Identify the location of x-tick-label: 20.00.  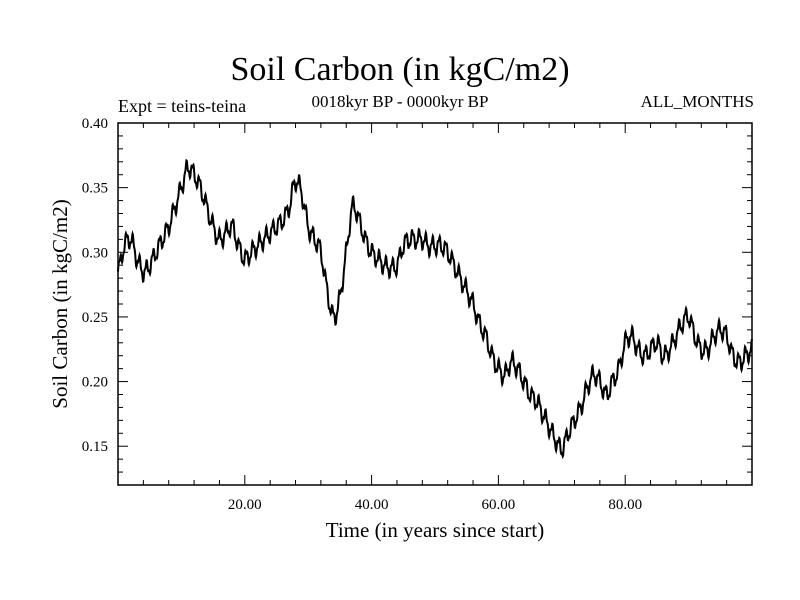
(245, 505).